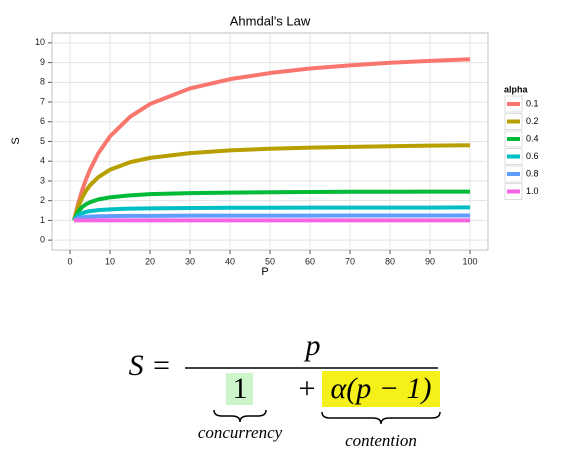 The image size is (584, 468). What do you see at coordinates (264, 272) in the screenshot?
I see `x-axis-label: P` at bounding box center [264, 272].